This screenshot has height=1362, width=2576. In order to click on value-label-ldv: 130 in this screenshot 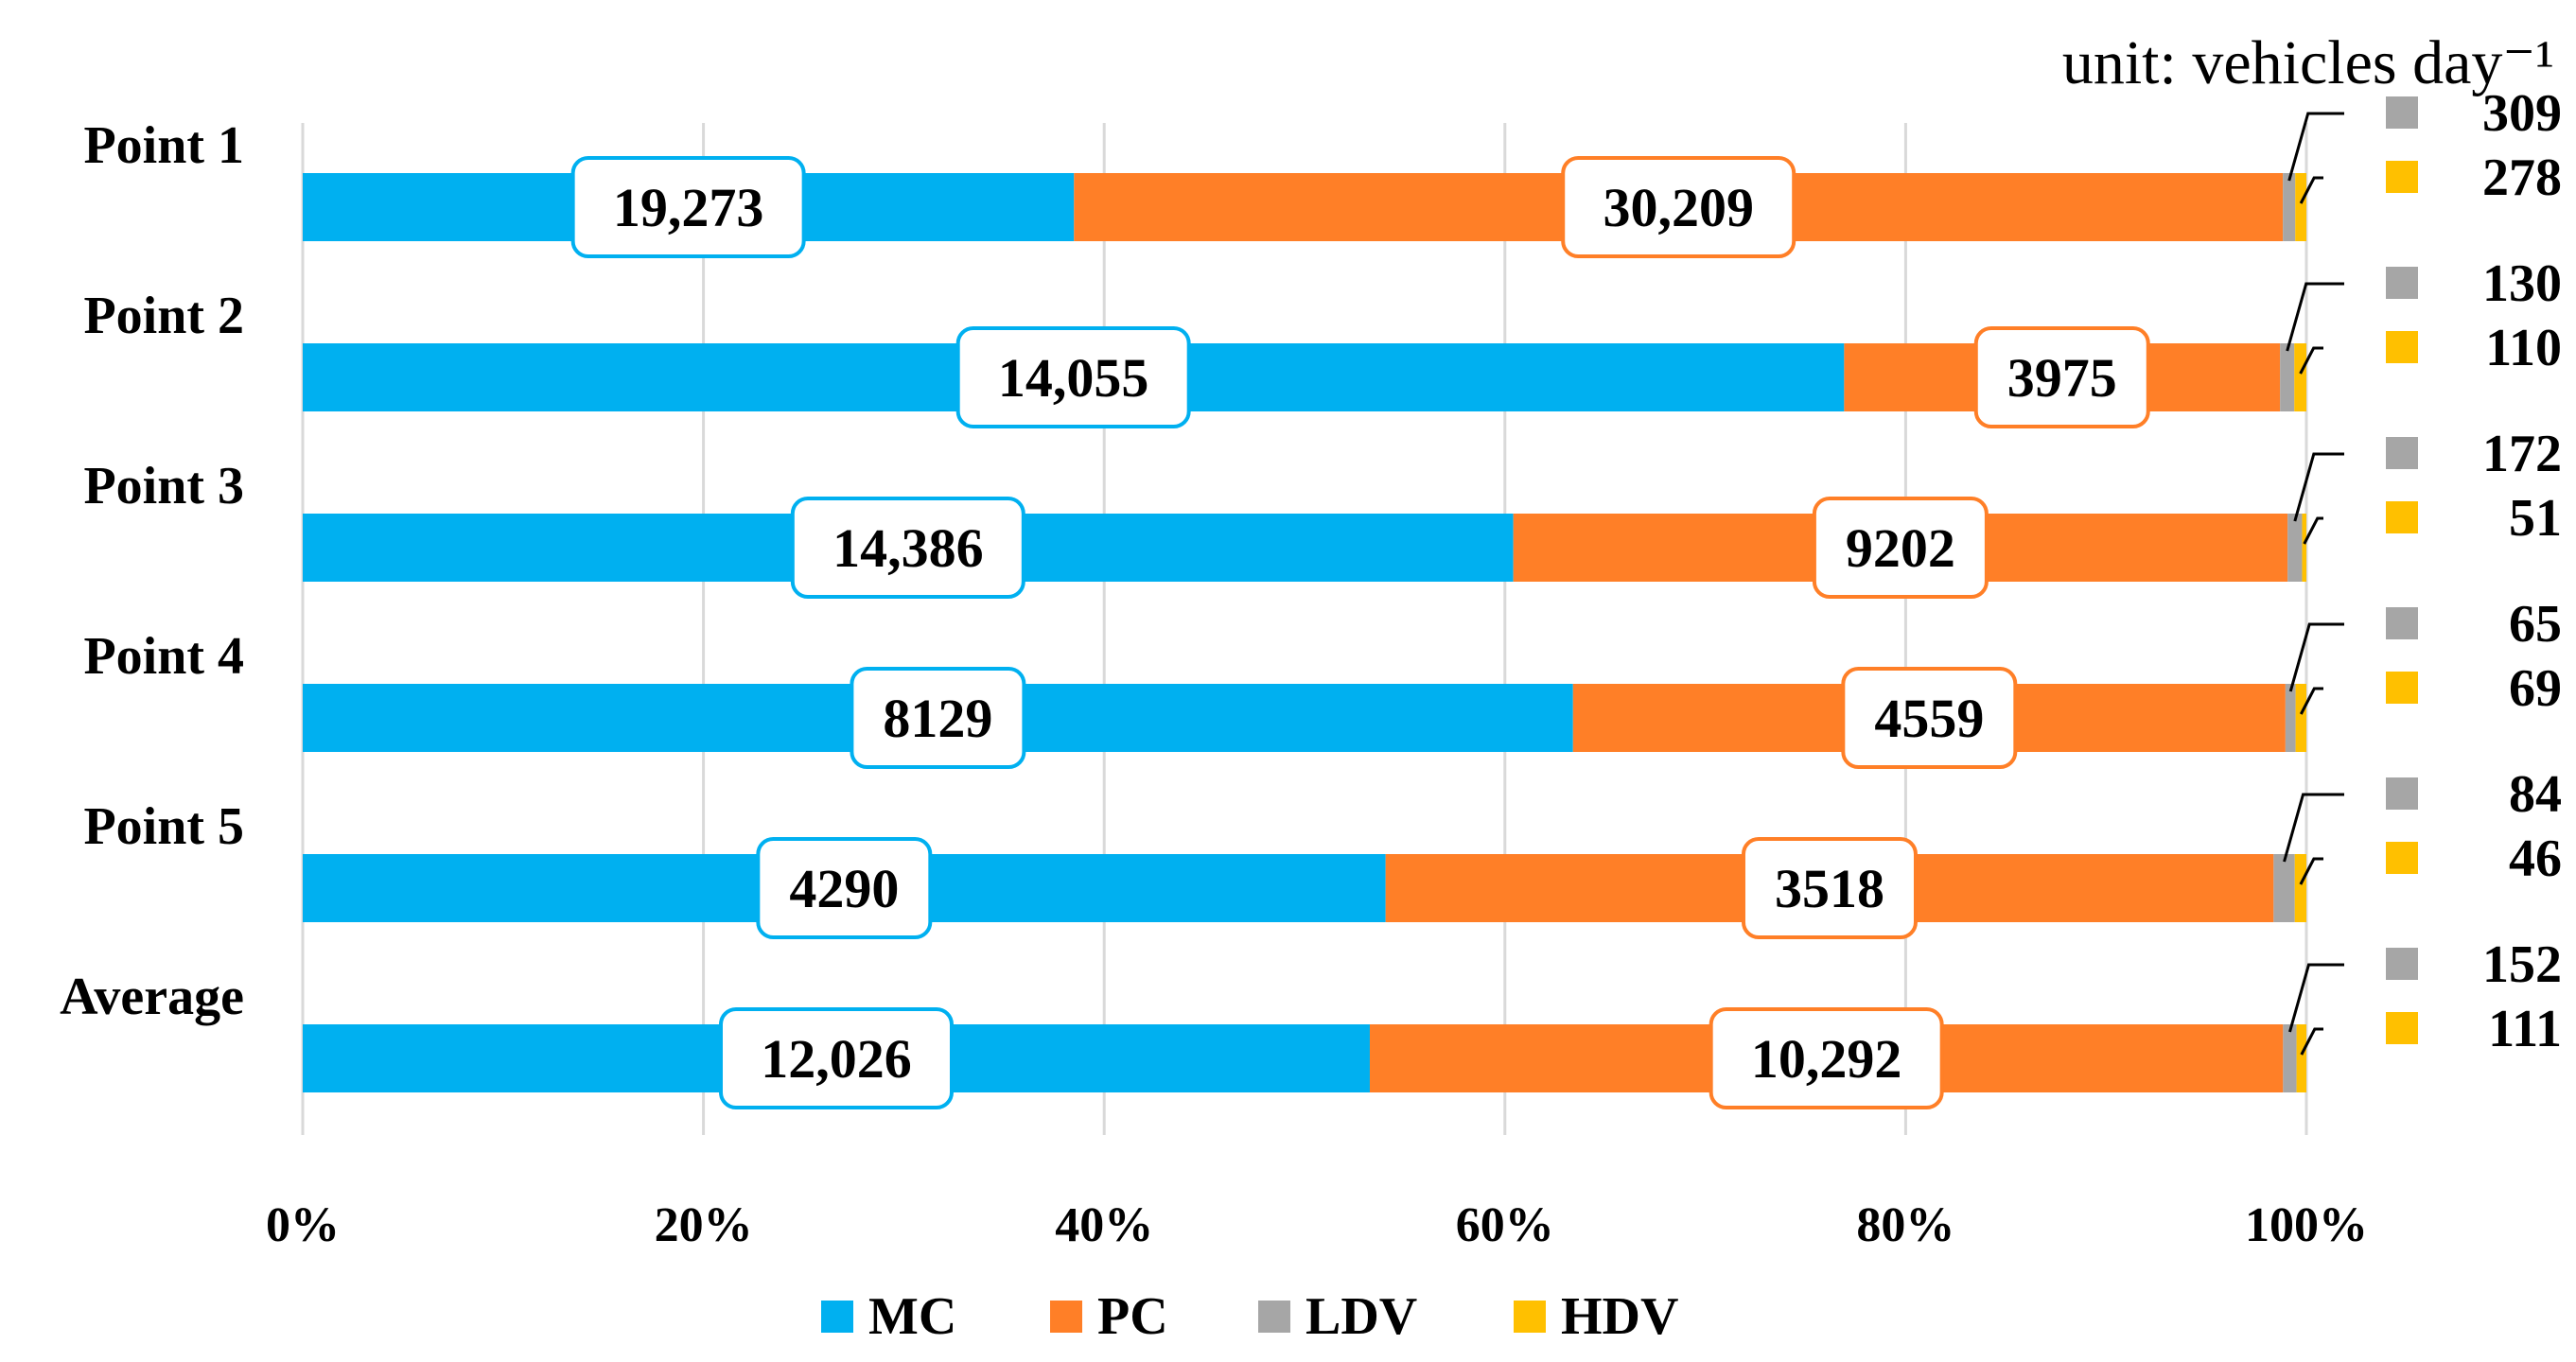, I will do `click(2522, 283)`.